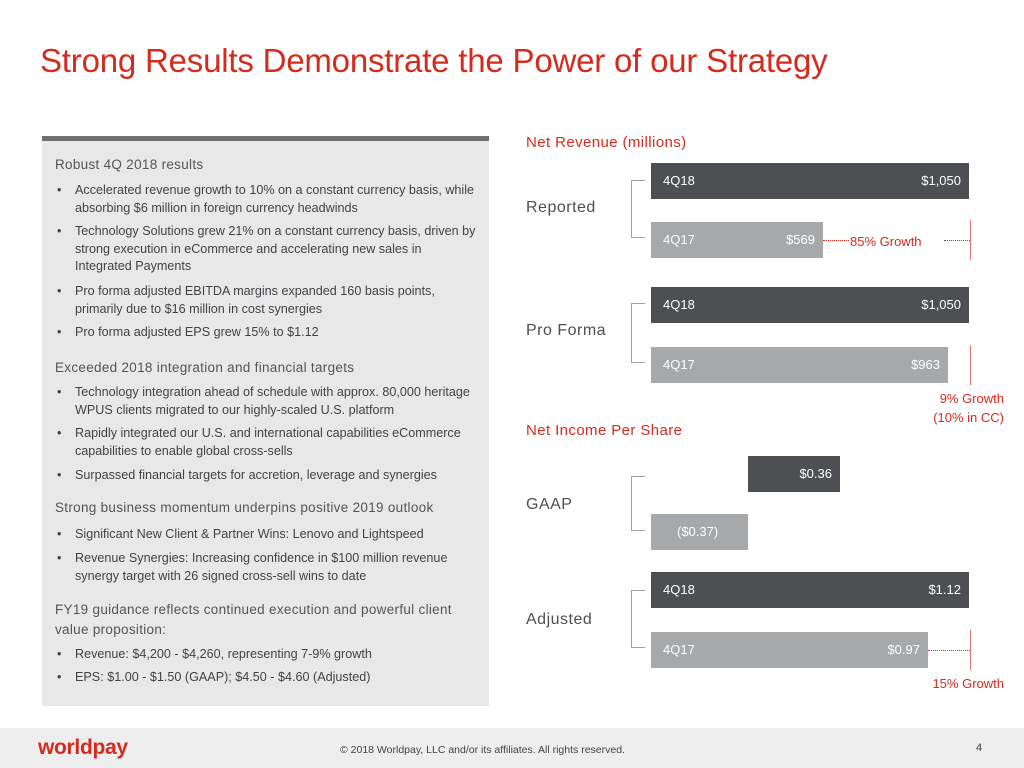  I want to click on bar-value: $0.36, so click(815, 473).